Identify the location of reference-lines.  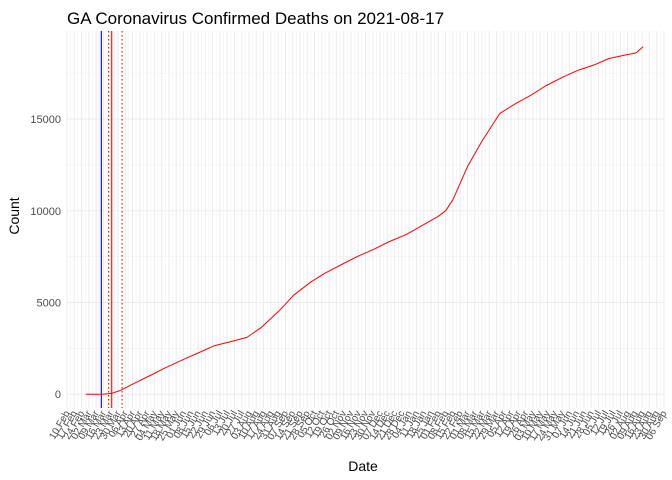
(111, 219).